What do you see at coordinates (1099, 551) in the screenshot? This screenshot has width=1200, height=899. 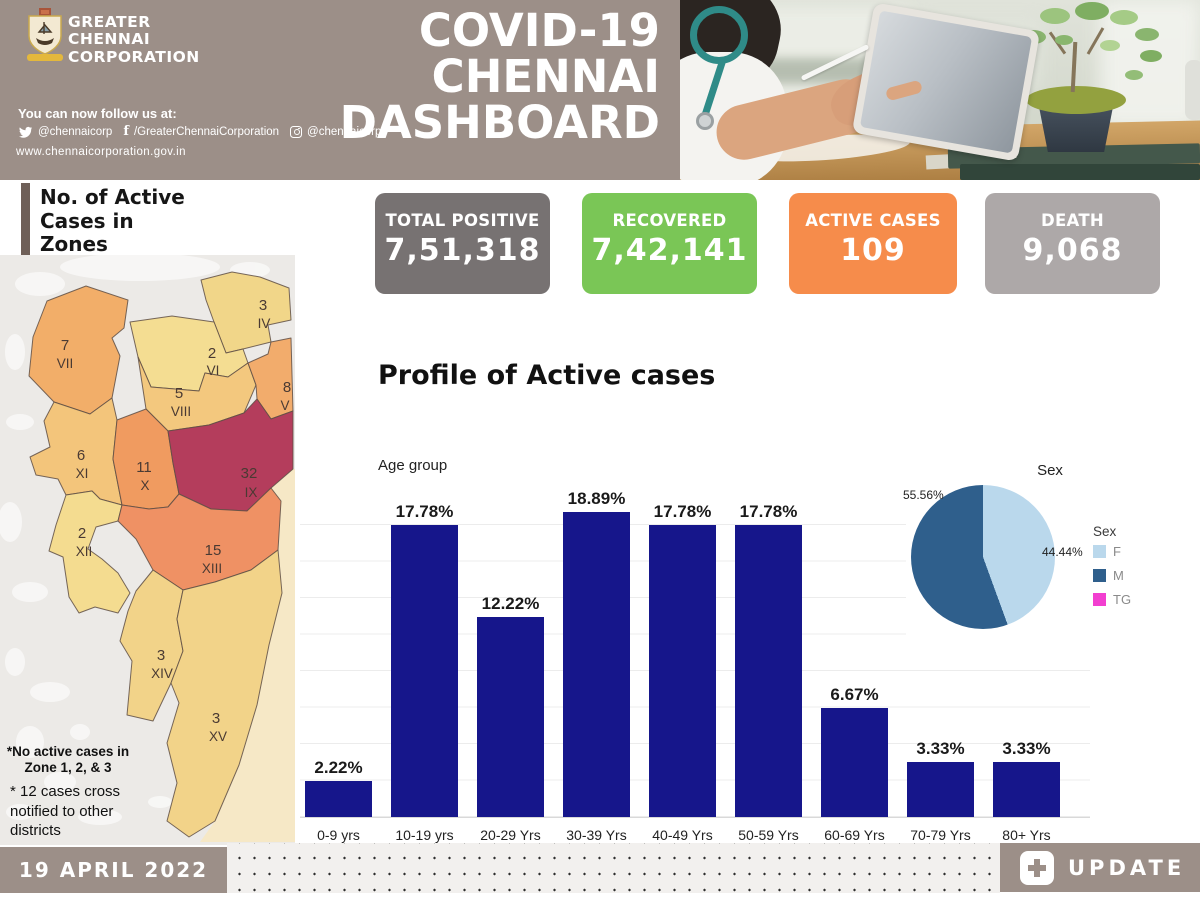 I see `legend-swatch-f` at bounding box center [1099, 551].